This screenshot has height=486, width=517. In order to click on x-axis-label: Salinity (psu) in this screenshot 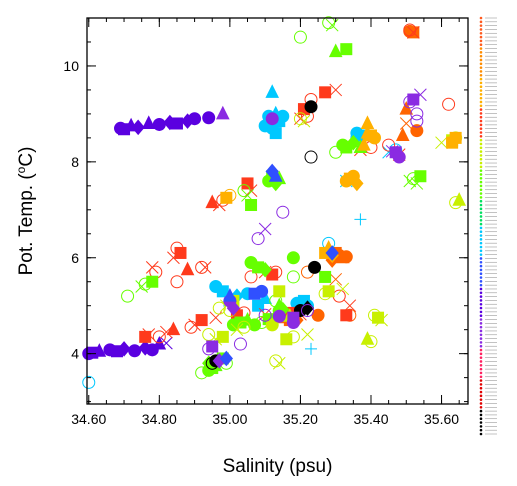, I will do `click(278, 466)`.